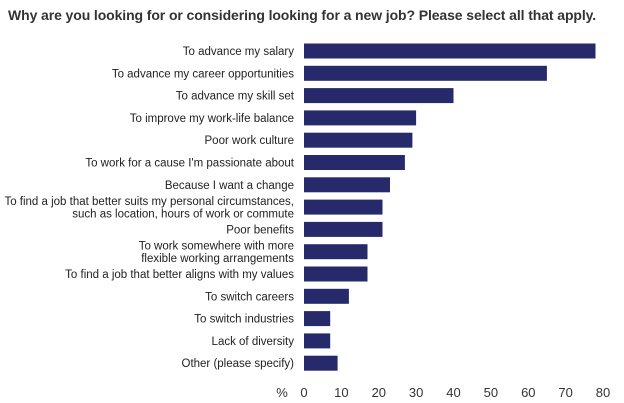 This screenshot has height=403, width=624. I want to click on category-label-line: To improve my work-life balance, so click(212, 119).